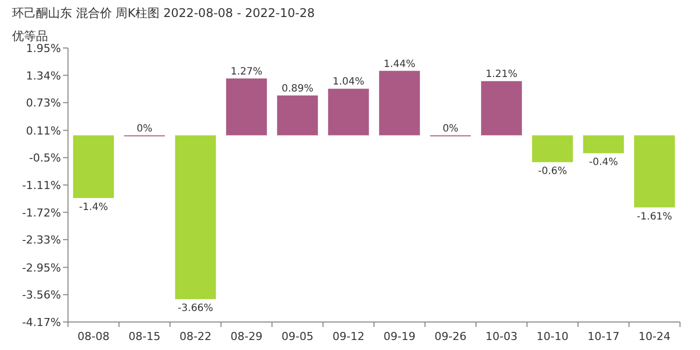  Describe the element at coordinates (604, 336) in the screenshot. I see `x-tick-label: 10-17` at that location.